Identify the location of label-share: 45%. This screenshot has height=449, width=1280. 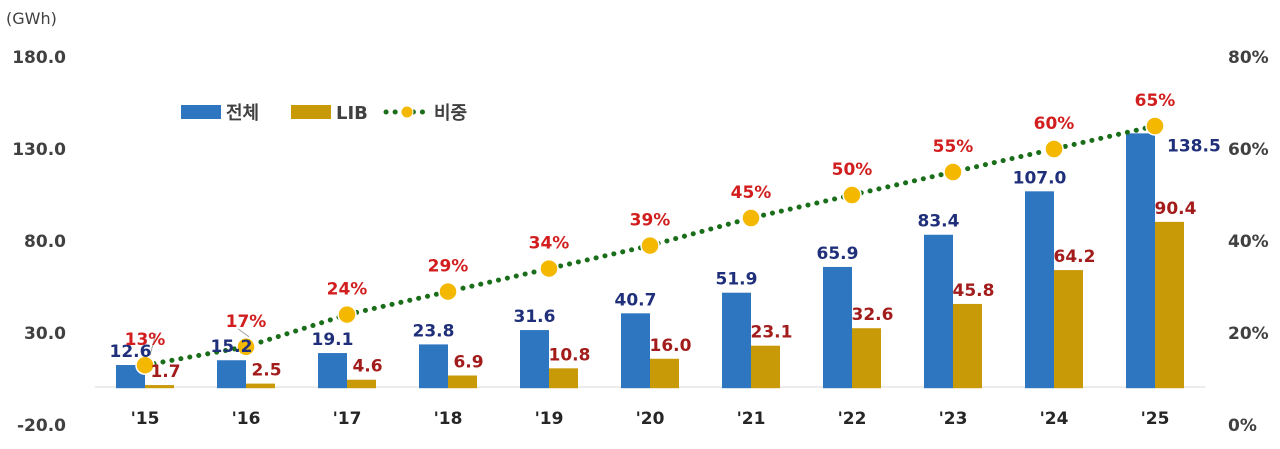
(751, 193).